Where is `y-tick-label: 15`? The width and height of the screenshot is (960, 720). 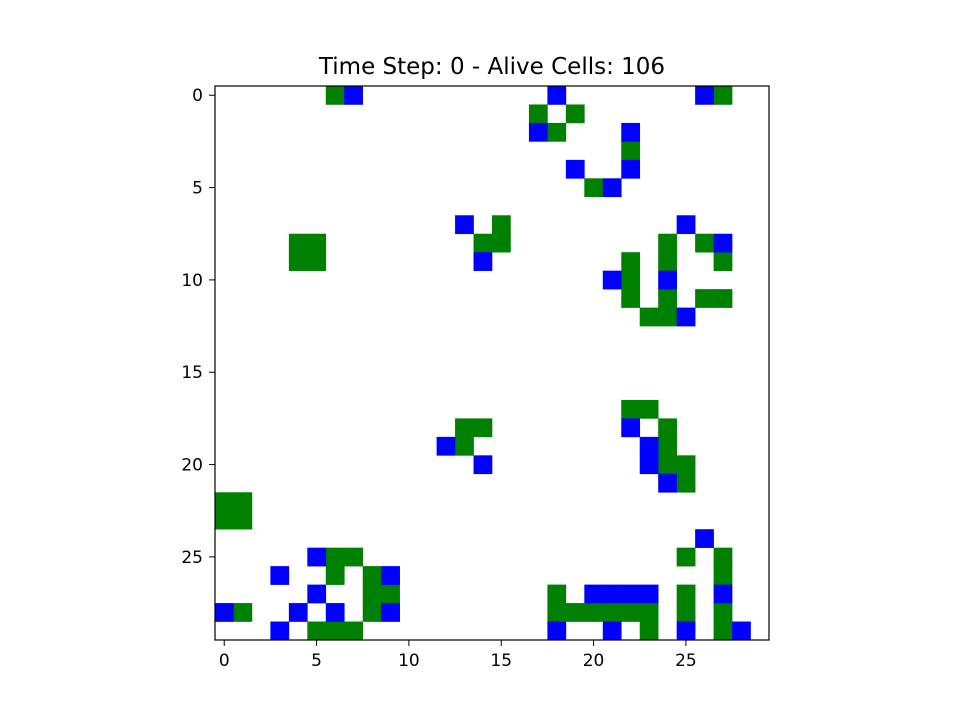 y-tick-label: 15 is located at coordinates (192, 373).